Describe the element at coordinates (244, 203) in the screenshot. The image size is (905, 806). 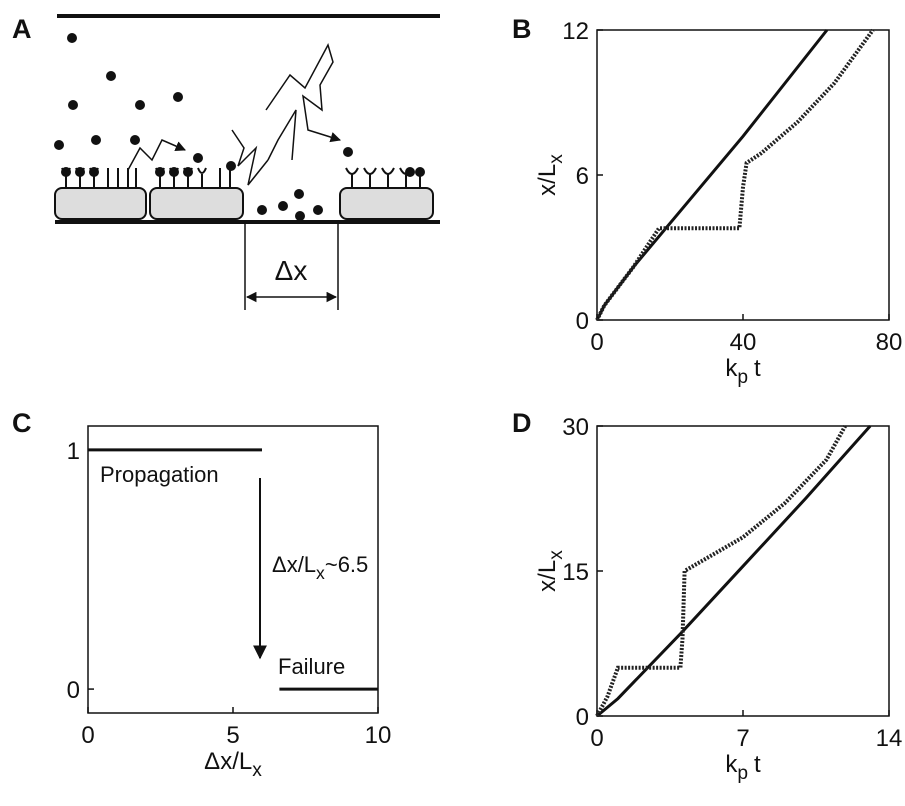
I see `cells` at that location.